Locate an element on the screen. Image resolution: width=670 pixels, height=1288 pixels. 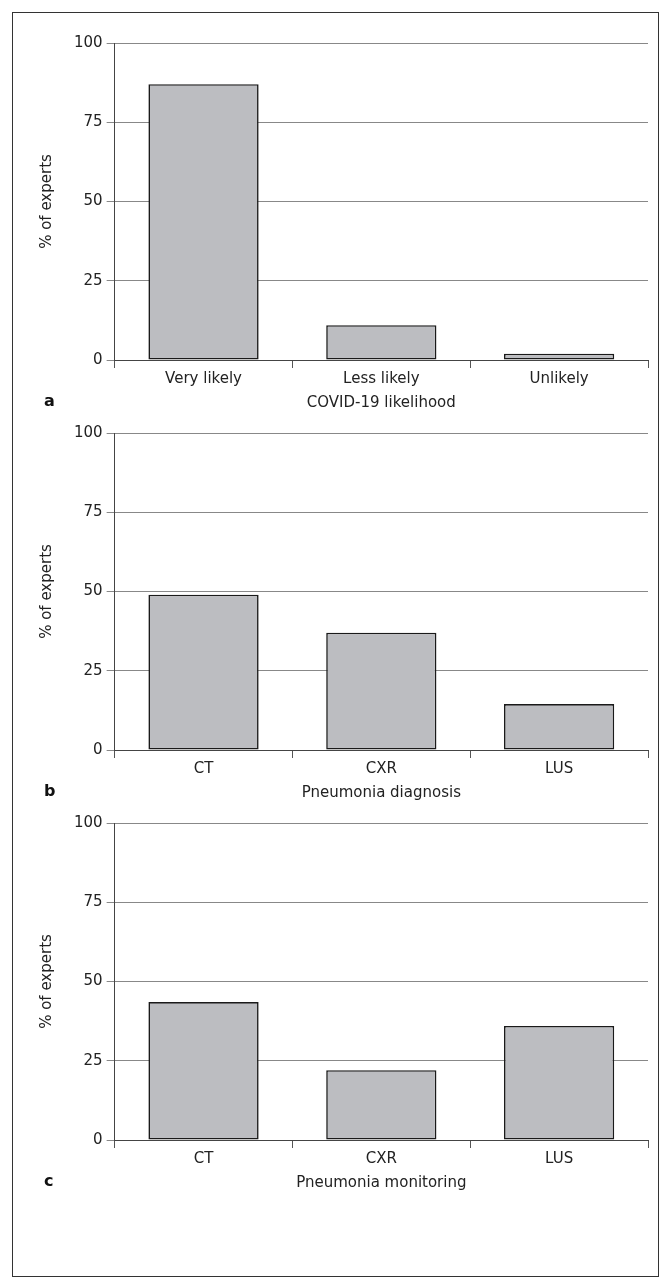
text: a is located at coordinates (49, 401).